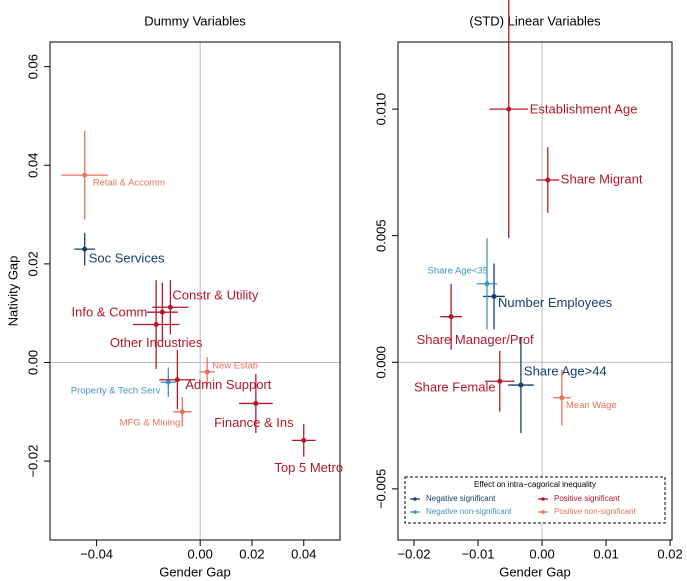 This screenshot has height=581, width=687. Describe the element at coordinates (535, 484) in the screenshot. I see `legend-title: Effect on intra−cagorical inequality` at that location.